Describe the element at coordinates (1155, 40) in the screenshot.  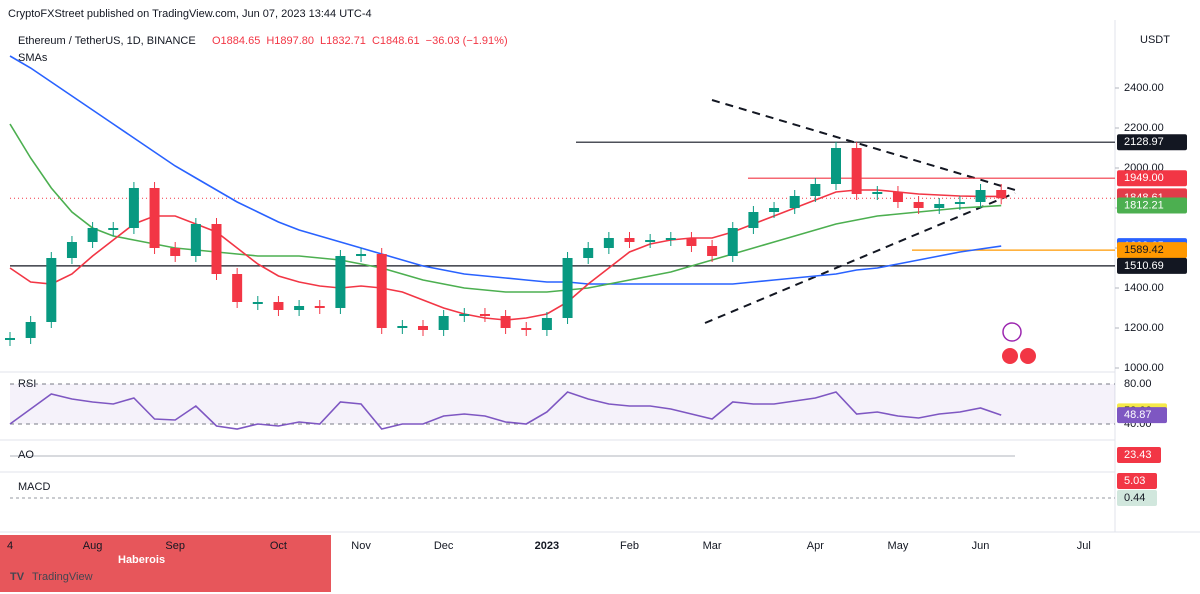
I see `currency: USDT` at that location.